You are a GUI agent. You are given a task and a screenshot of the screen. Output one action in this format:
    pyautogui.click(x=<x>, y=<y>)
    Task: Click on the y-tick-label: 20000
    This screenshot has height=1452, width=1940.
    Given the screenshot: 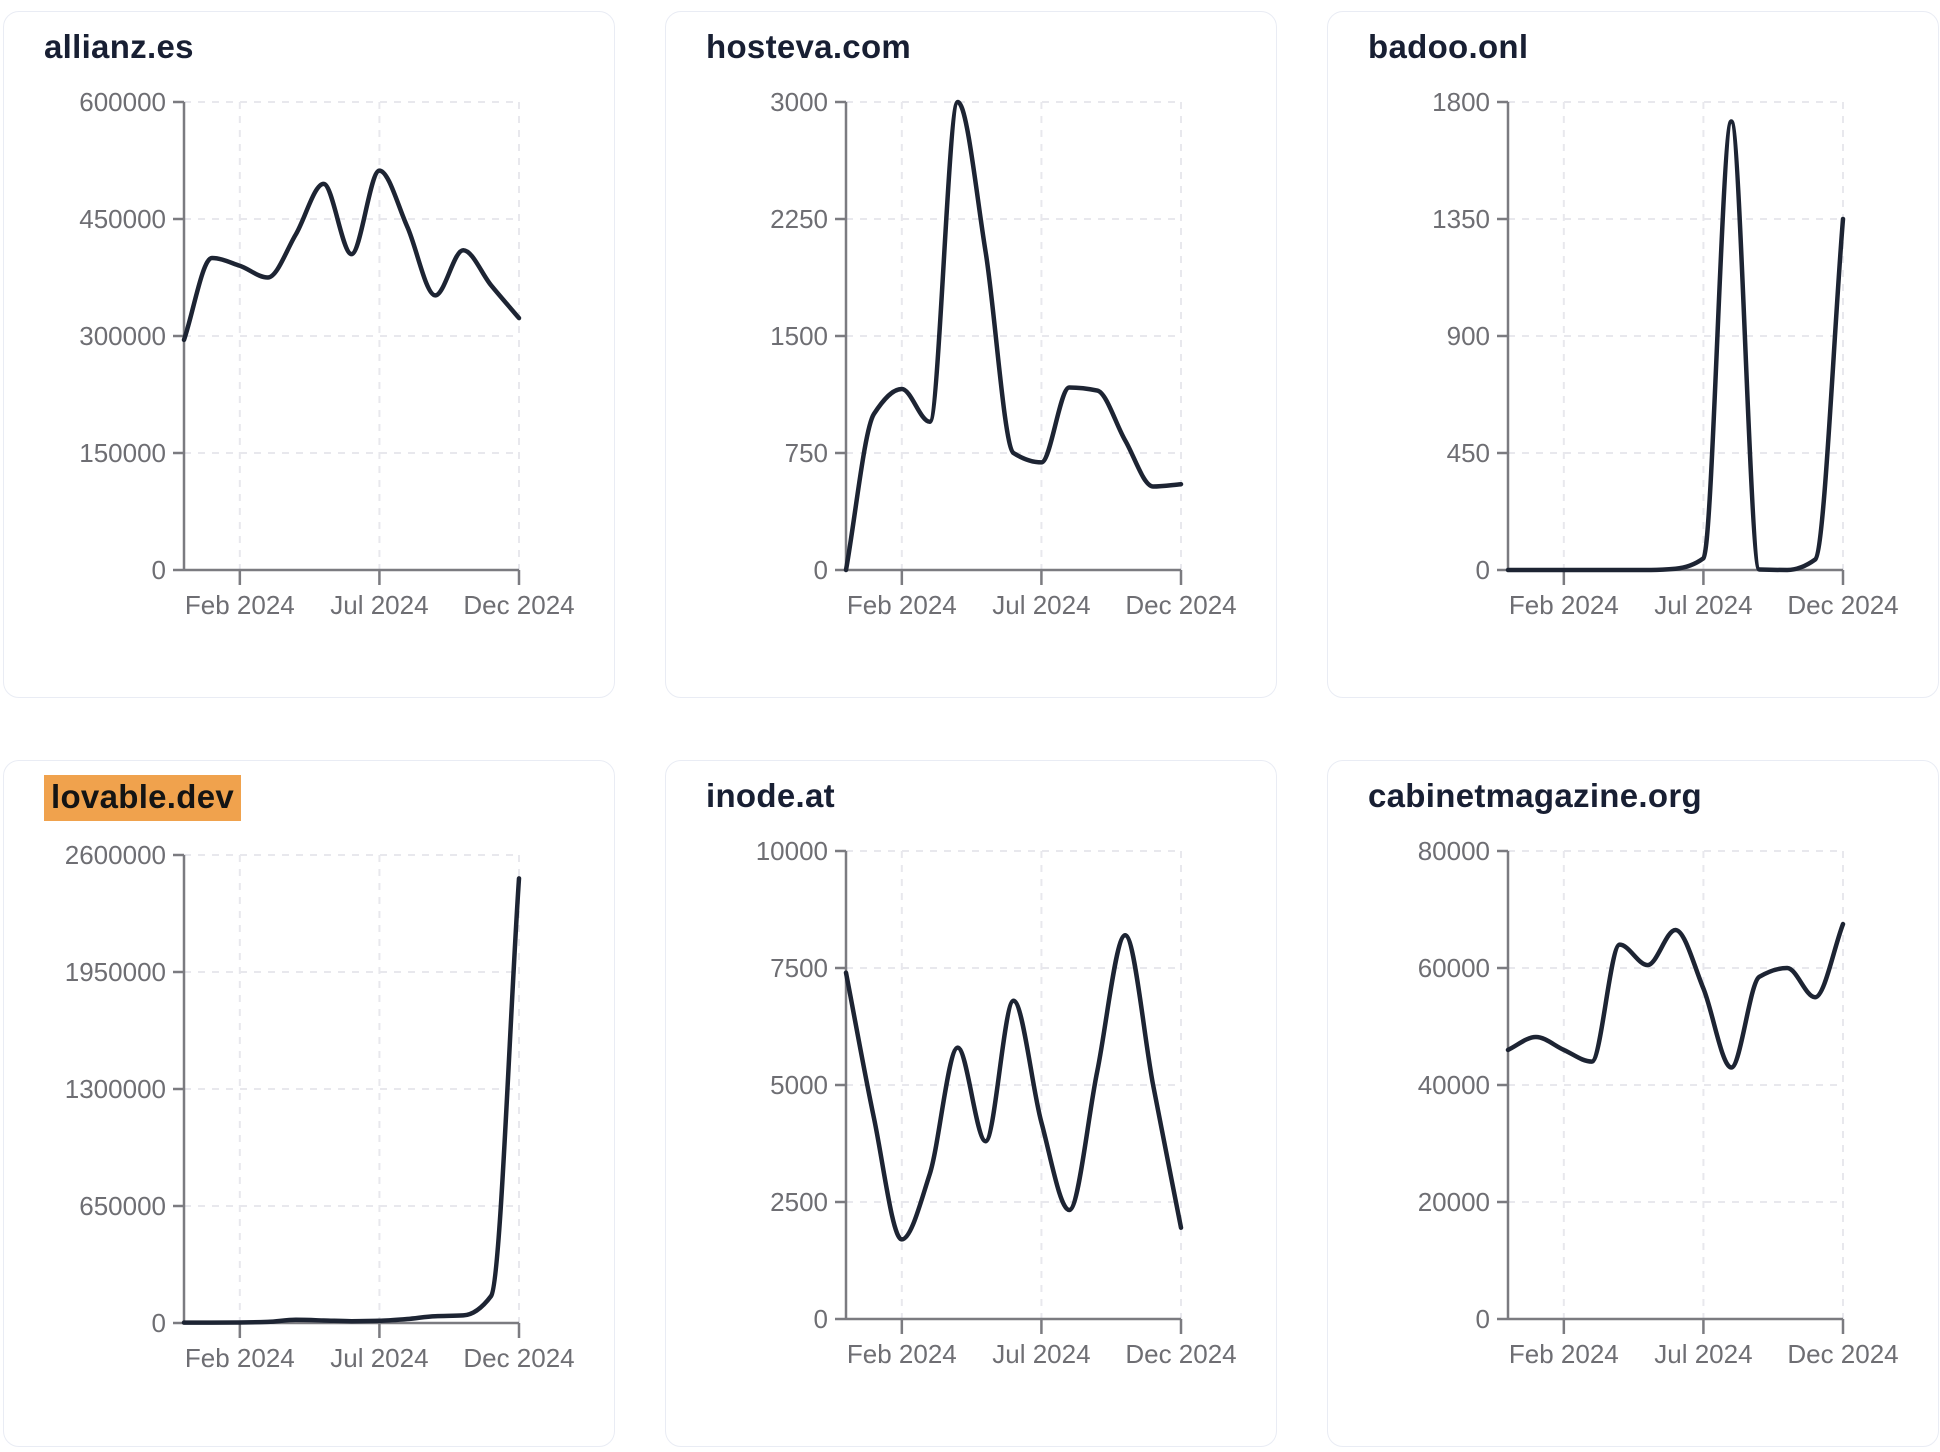 What is the action you would take?
    pyautogui.click(x=1454, y=1202)
    